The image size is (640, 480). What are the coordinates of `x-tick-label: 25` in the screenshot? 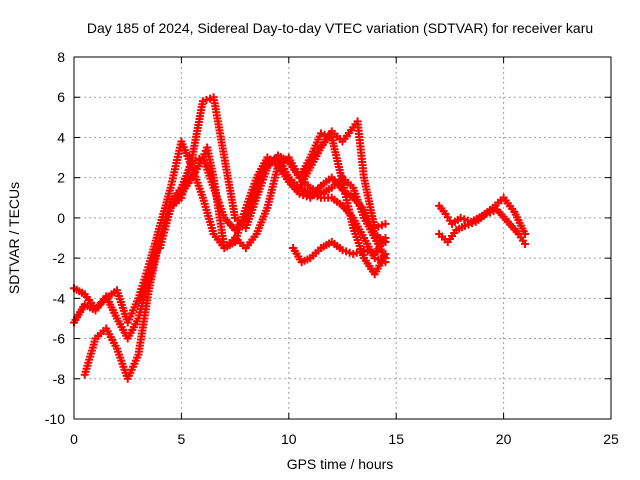 It's located at (611, 439).